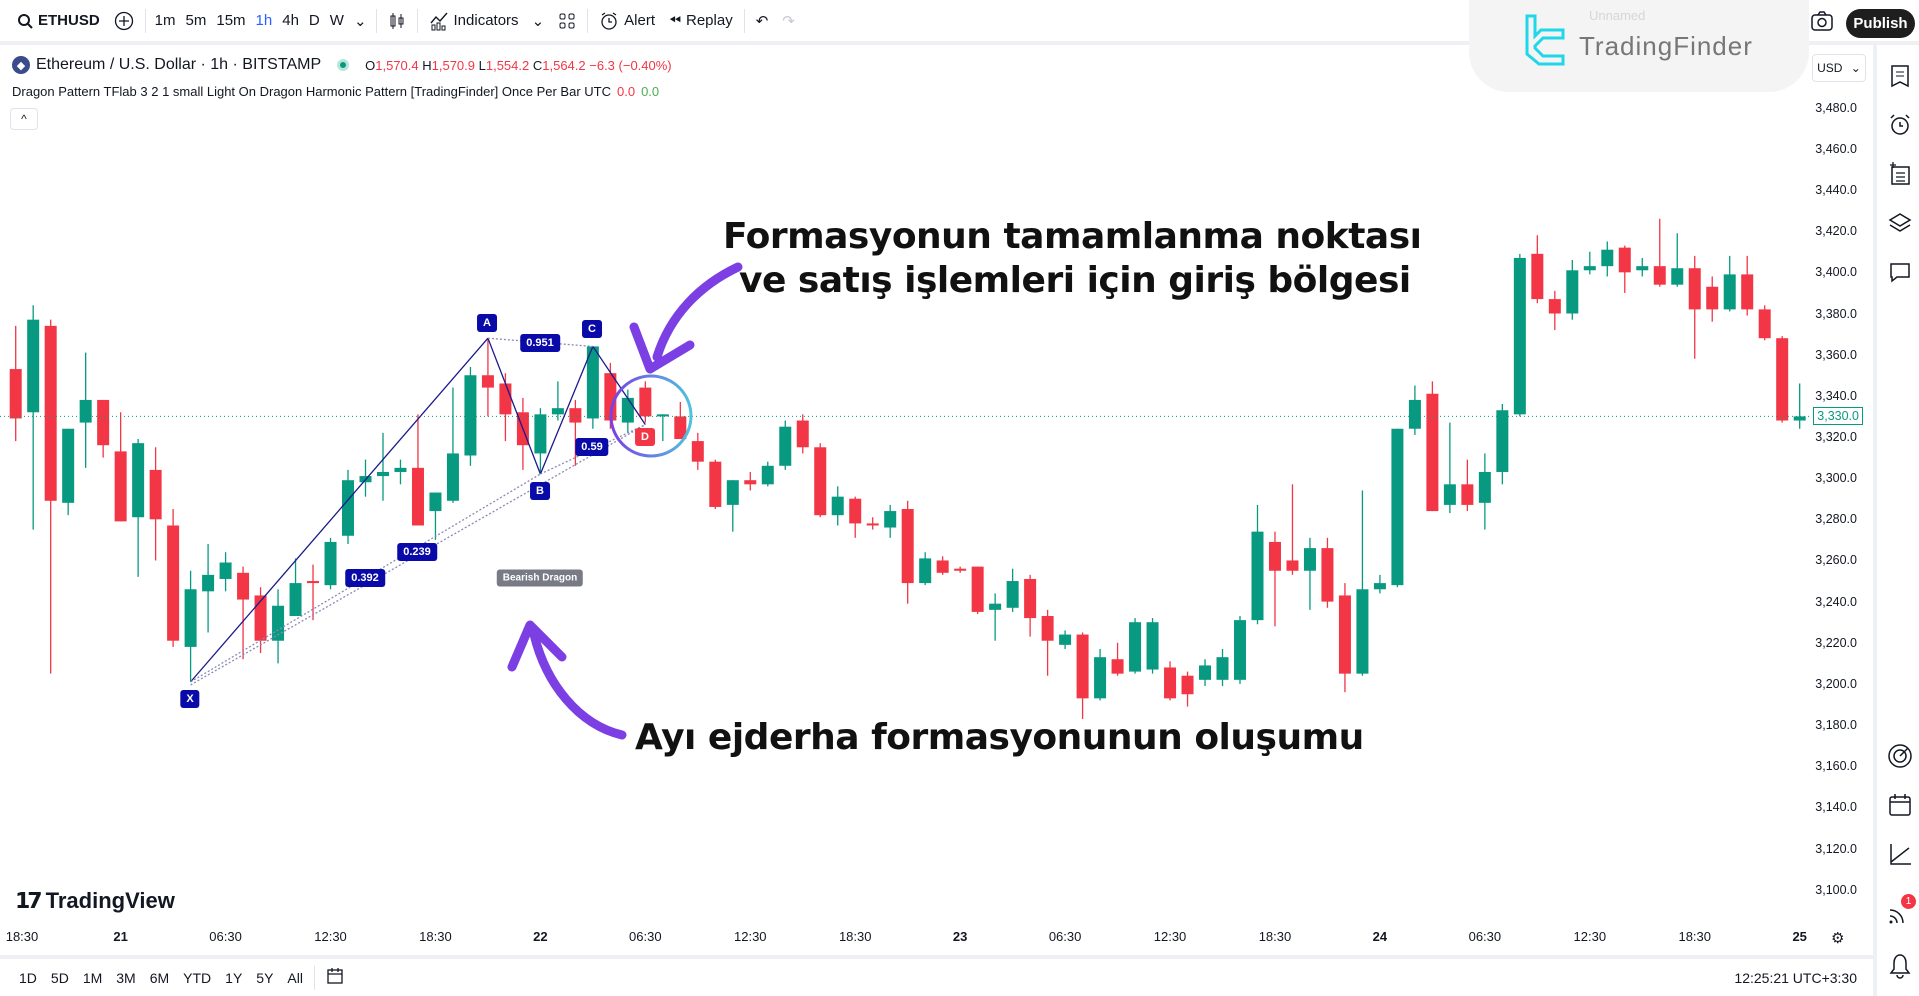  What do you see at coordinates (1900, 174) in the screenshot?
I see `object-tree-button` at bounding box center [1900, 174].